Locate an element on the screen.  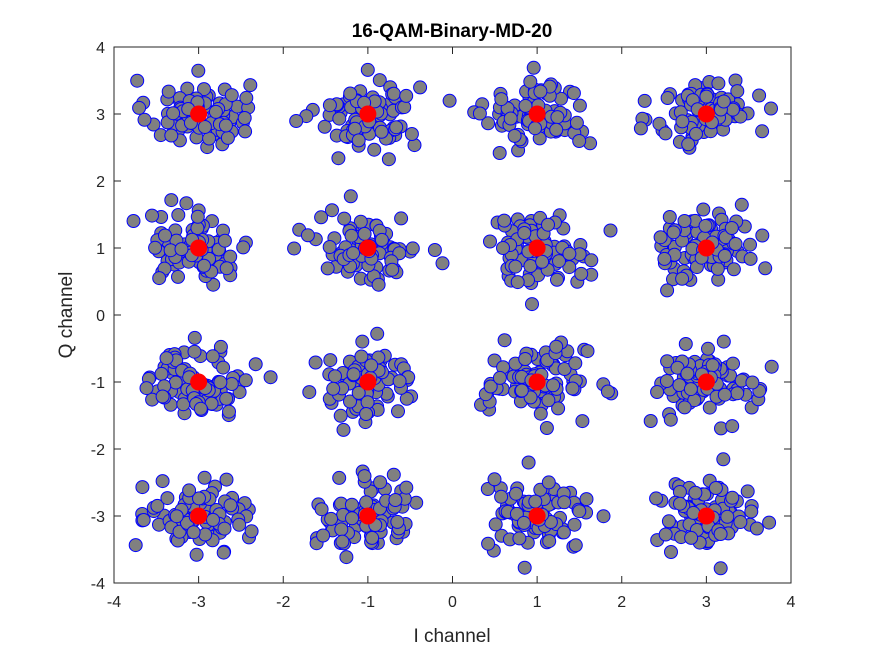
y-tick-label: 2 is located at coordinates (100, 182).